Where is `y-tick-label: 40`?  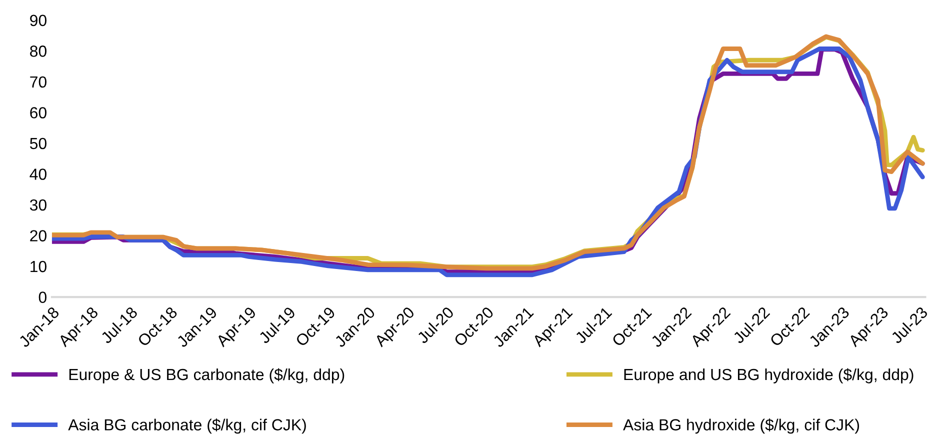
y-tick-label: 40 is located at coordinates (38, 174).